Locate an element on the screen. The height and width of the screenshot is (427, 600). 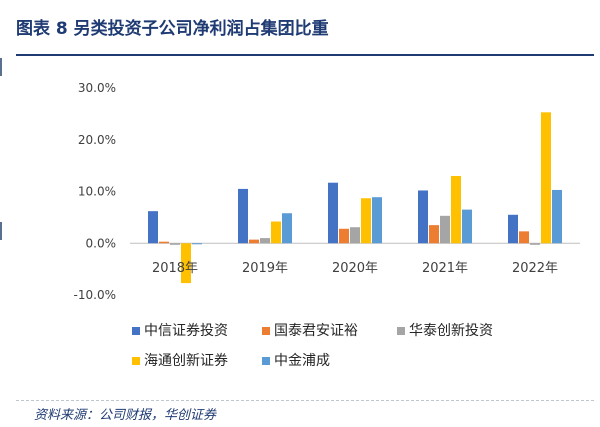
title-divider is located at coordinates (305, 55).